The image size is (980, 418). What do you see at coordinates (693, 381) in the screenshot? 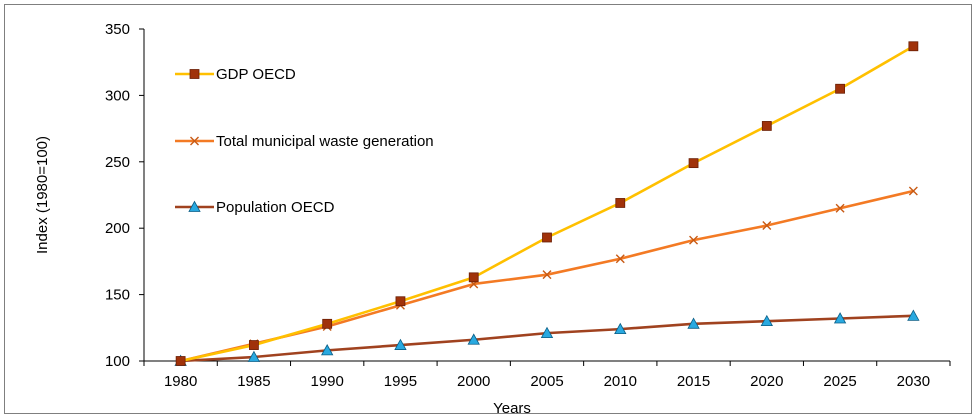
I see `x-tick-label: 2015` at bounding box center [693, 381].